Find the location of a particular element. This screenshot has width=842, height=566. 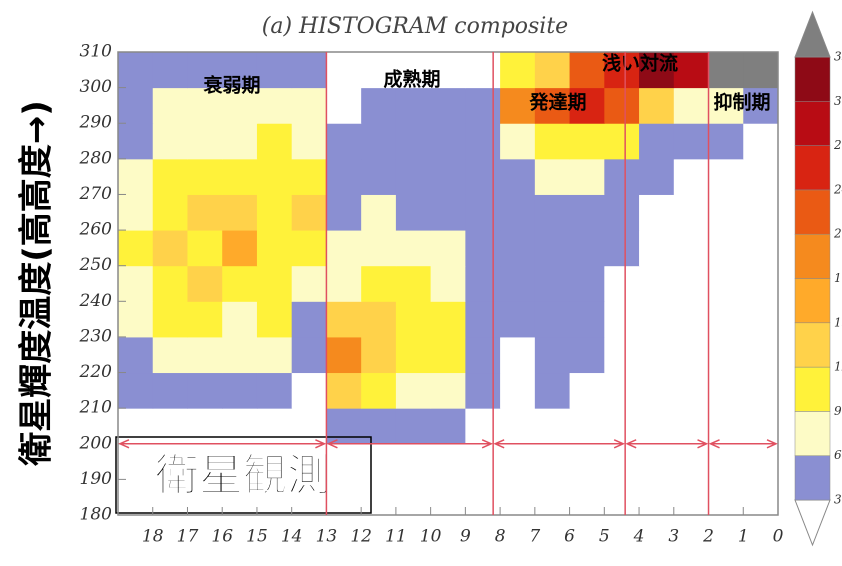

colorbar-label: 12 is located at coordinates (838, 367).